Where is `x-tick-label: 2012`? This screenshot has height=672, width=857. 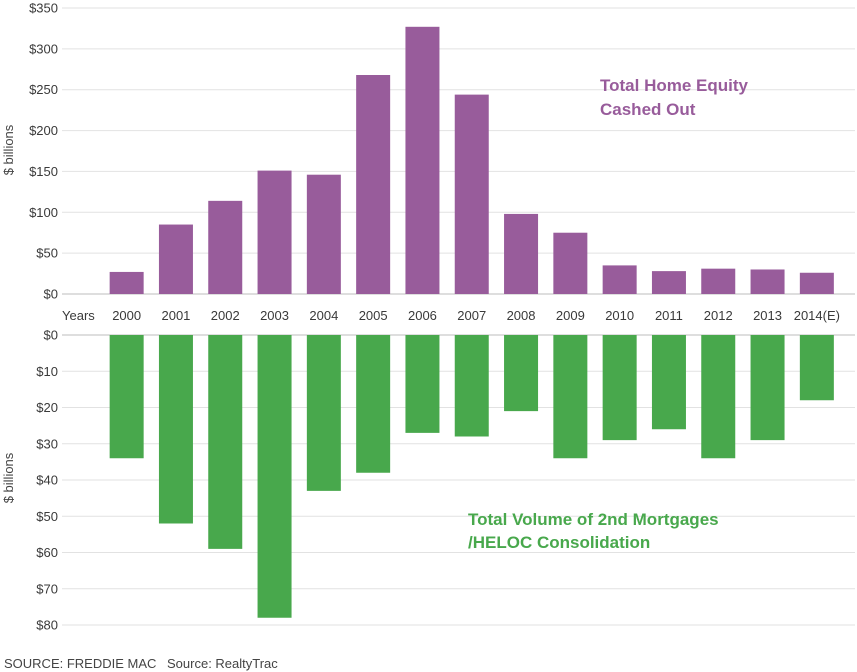 x-tick-label: 2012 is located at coordinates (718, 315).